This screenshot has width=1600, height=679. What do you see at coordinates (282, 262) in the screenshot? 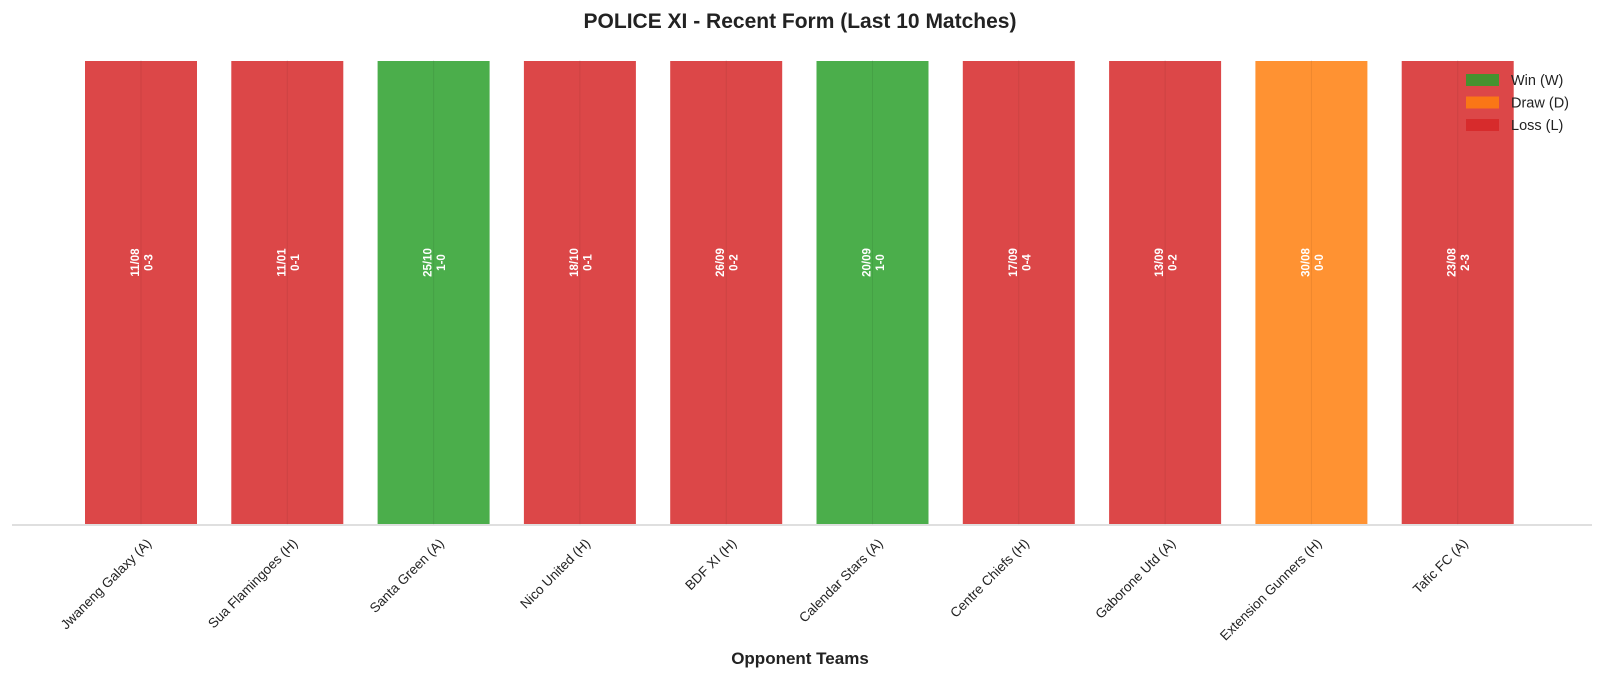
I see `bar-date: 11/01` at bounding box center [282, 262].